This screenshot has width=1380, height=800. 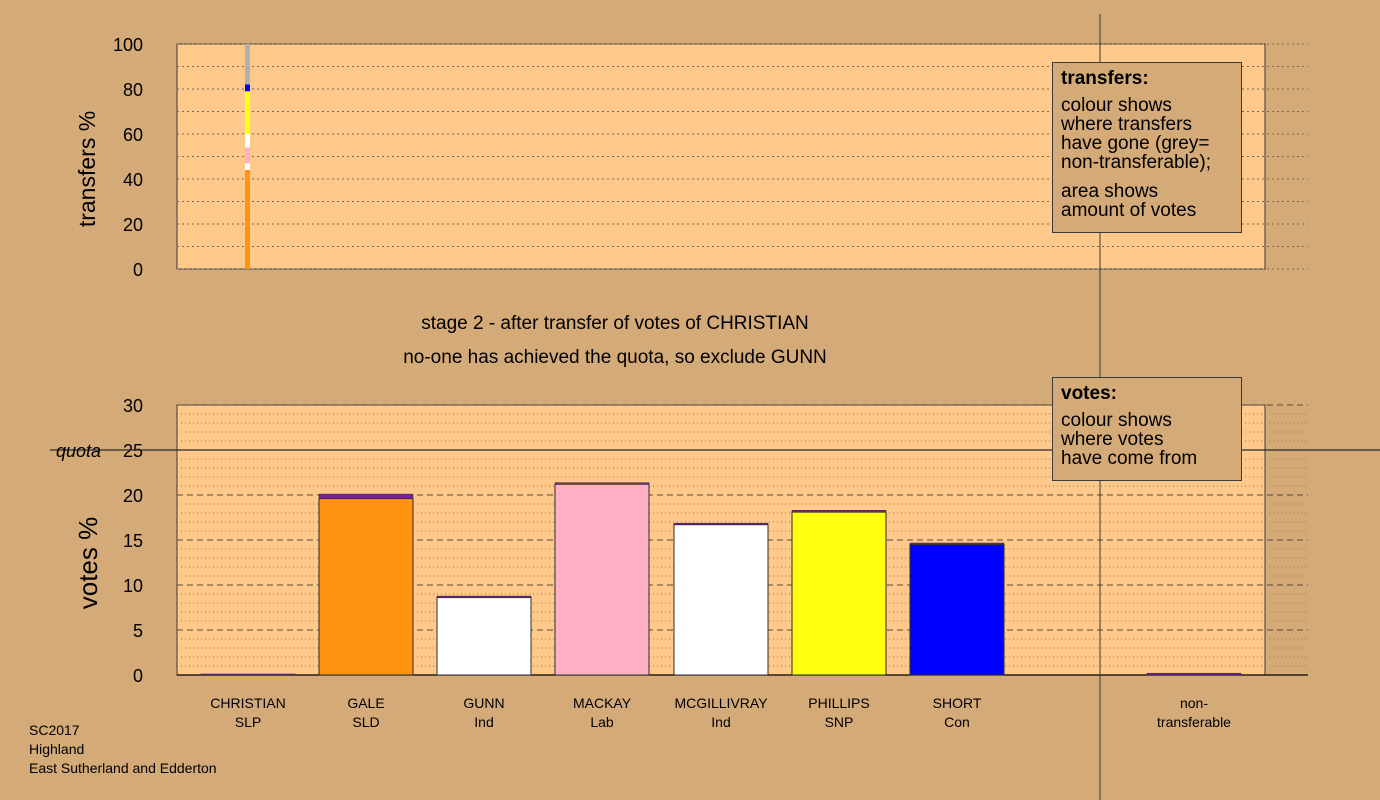 I want to click on transfers-legend-title: transfers:, so click(x=1105, y=78).